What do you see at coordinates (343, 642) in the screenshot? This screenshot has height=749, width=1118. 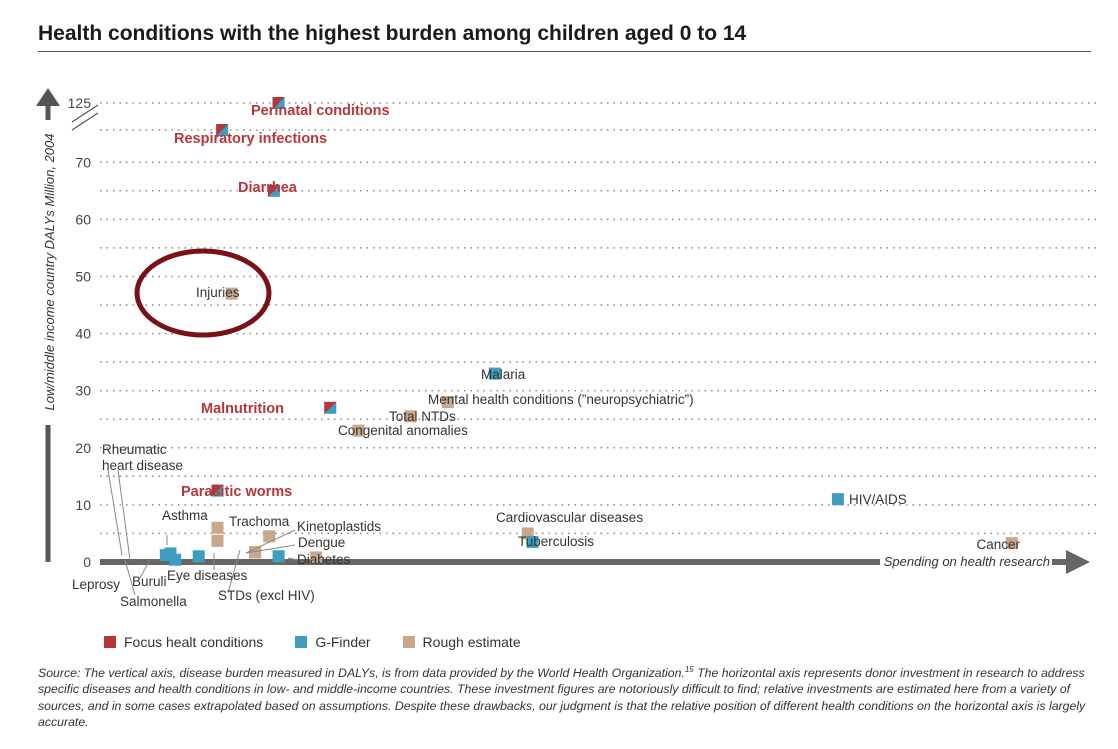 I see `legend-label-gfinder: G-Finder` at bounding box center [343, 642].